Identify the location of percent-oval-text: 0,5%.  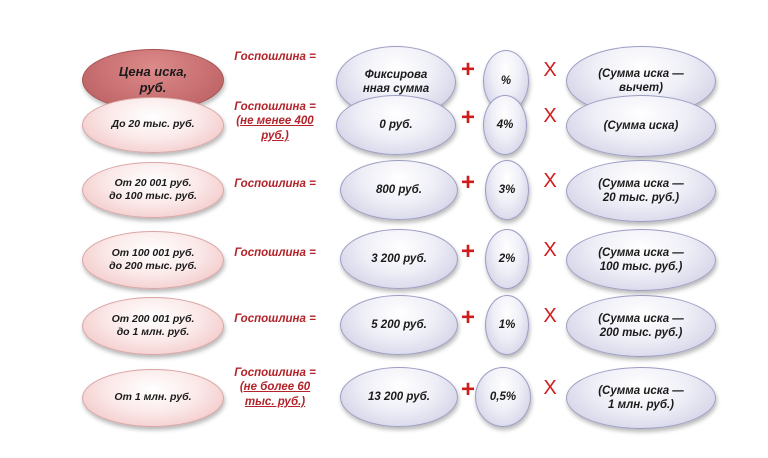
(503, 396).